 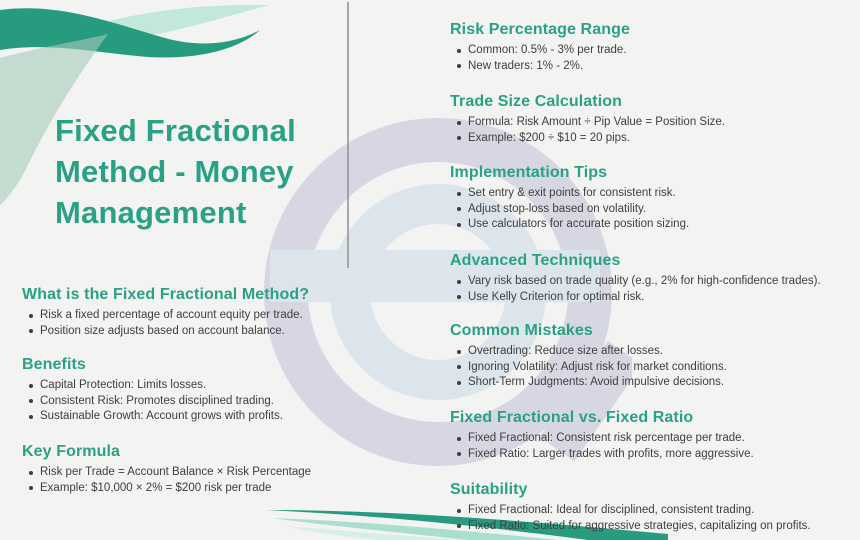 I want to click on bullet-text: Capital Protection: Limits losses., so click(x=123, y=385).